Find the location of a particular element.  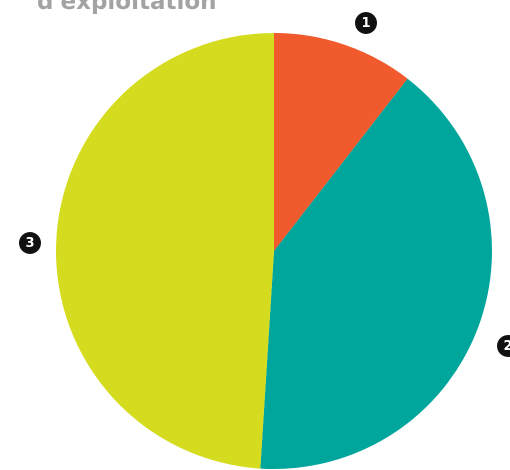

slice-label-text: 3 is located at coordinates (29, 243).